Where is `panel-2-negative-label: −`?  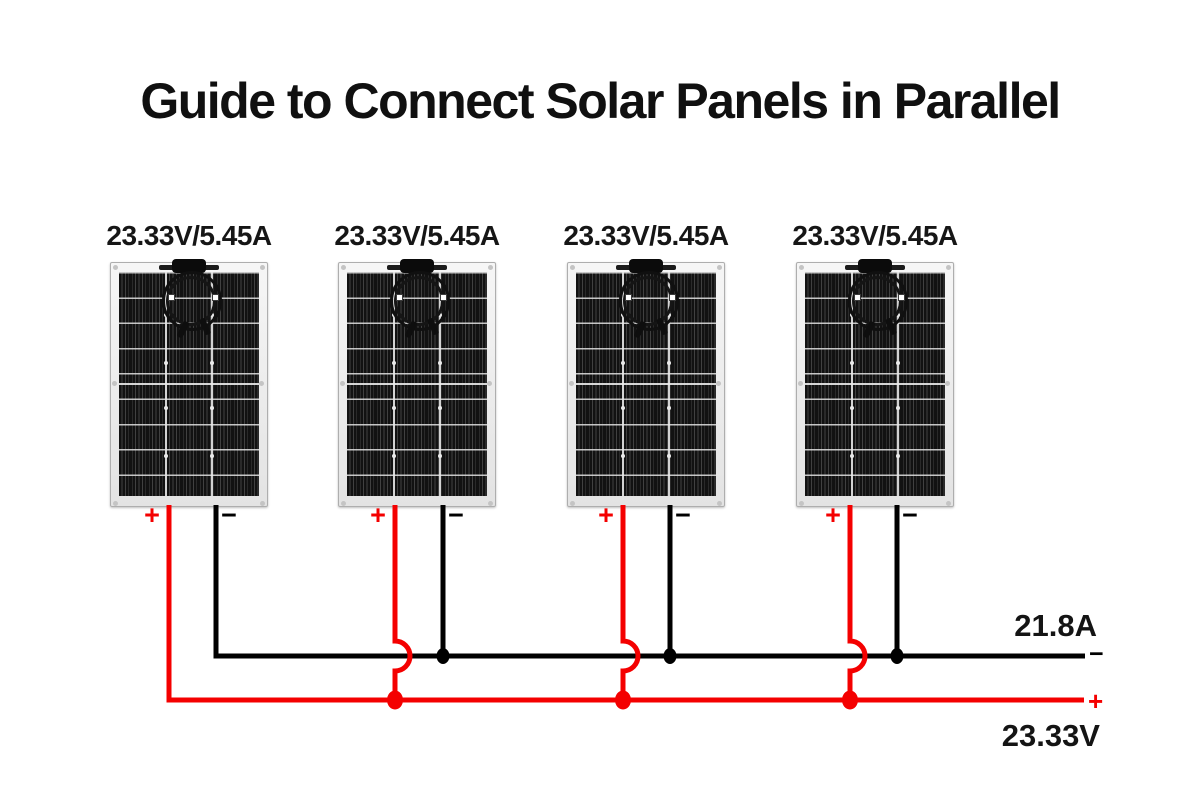
panel-2-negative-label: − is located at coordinates (456, 515).